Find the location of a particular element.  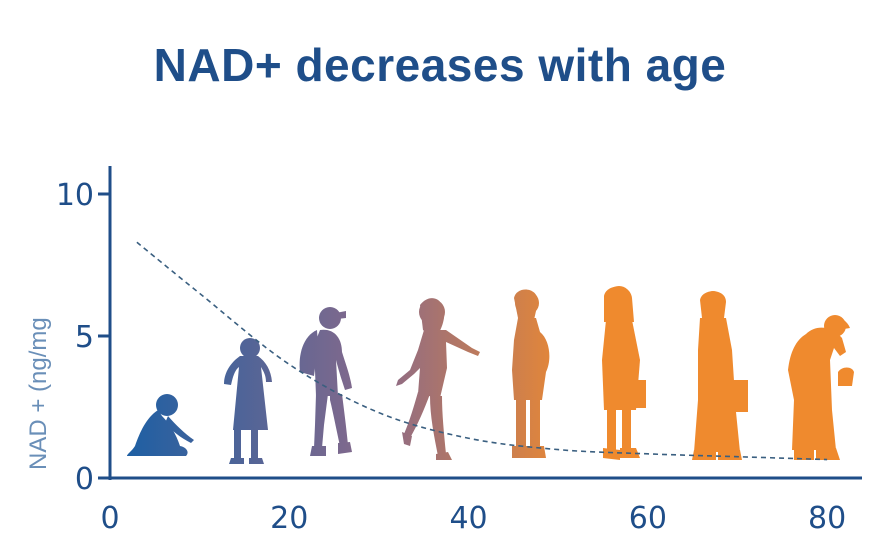

elderly-woman-silhouette is located at coordinates (821, 387).